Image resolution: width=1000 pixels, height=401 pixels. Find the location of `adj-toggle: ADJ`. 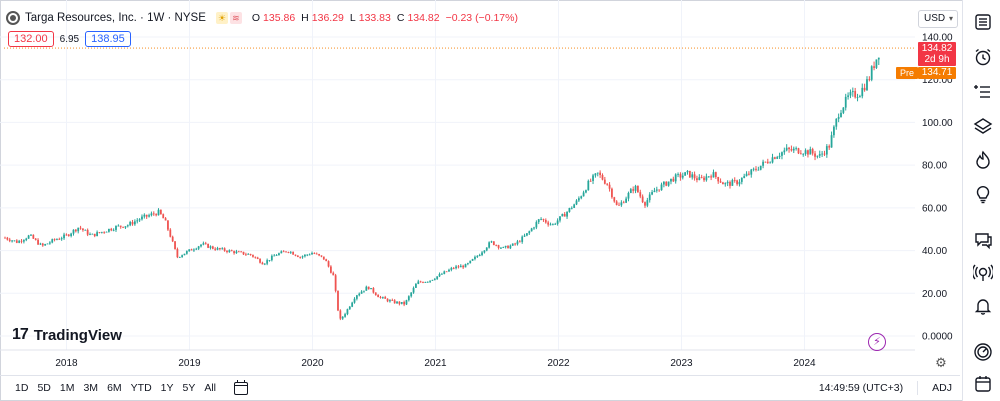

adj-toggle: ADJ is located at coordinates (942, 388).